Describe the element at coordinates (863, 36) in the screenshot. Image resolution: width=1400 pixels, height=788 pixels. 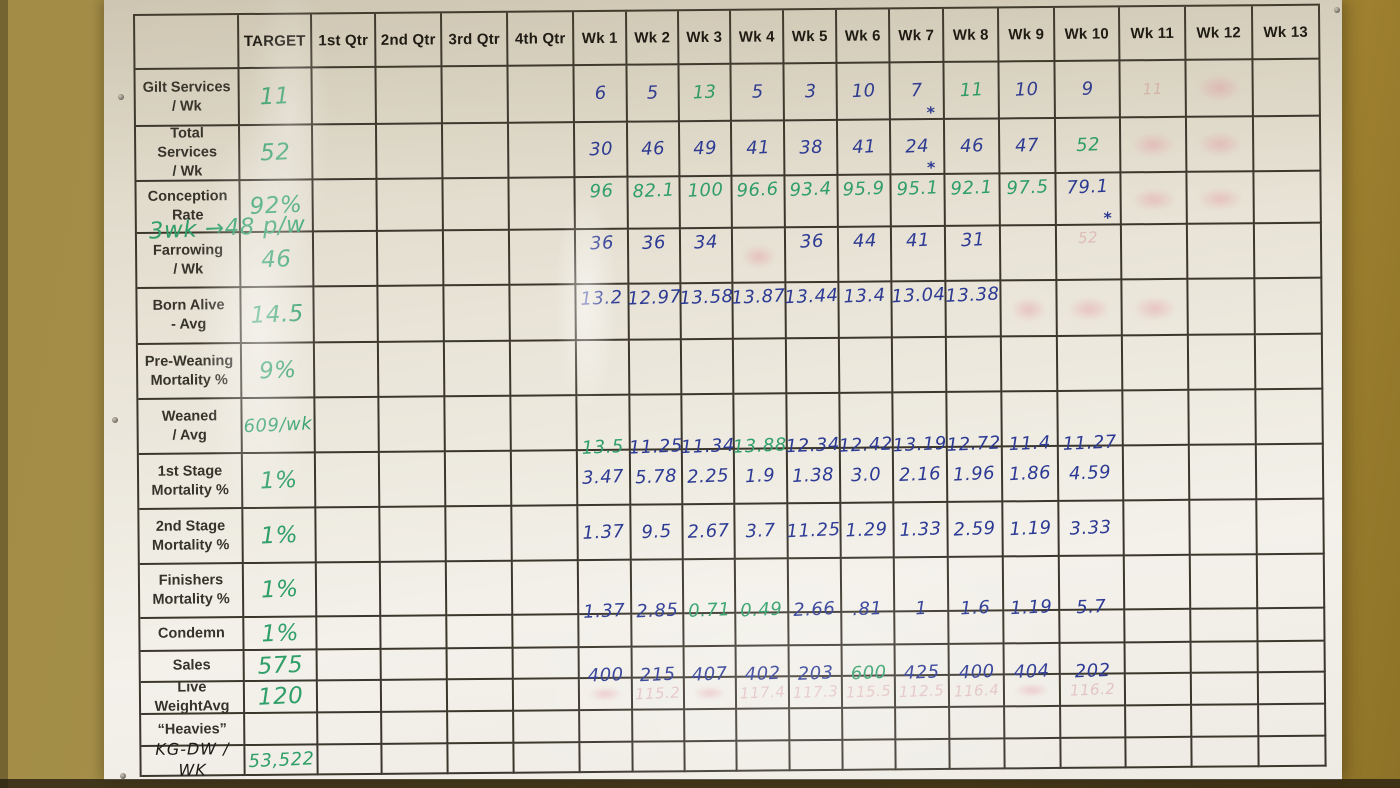
I see `column-header: Wk 6` at that location.